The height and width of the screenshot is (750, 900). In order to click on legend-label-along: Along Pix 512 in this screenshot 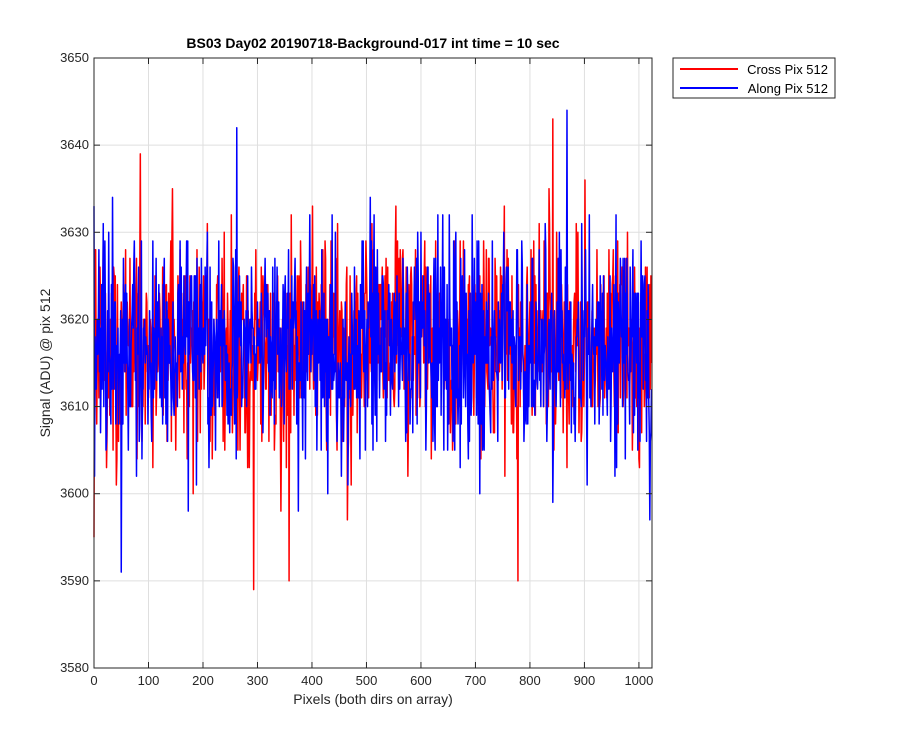, I will do `click(788, 88)`.